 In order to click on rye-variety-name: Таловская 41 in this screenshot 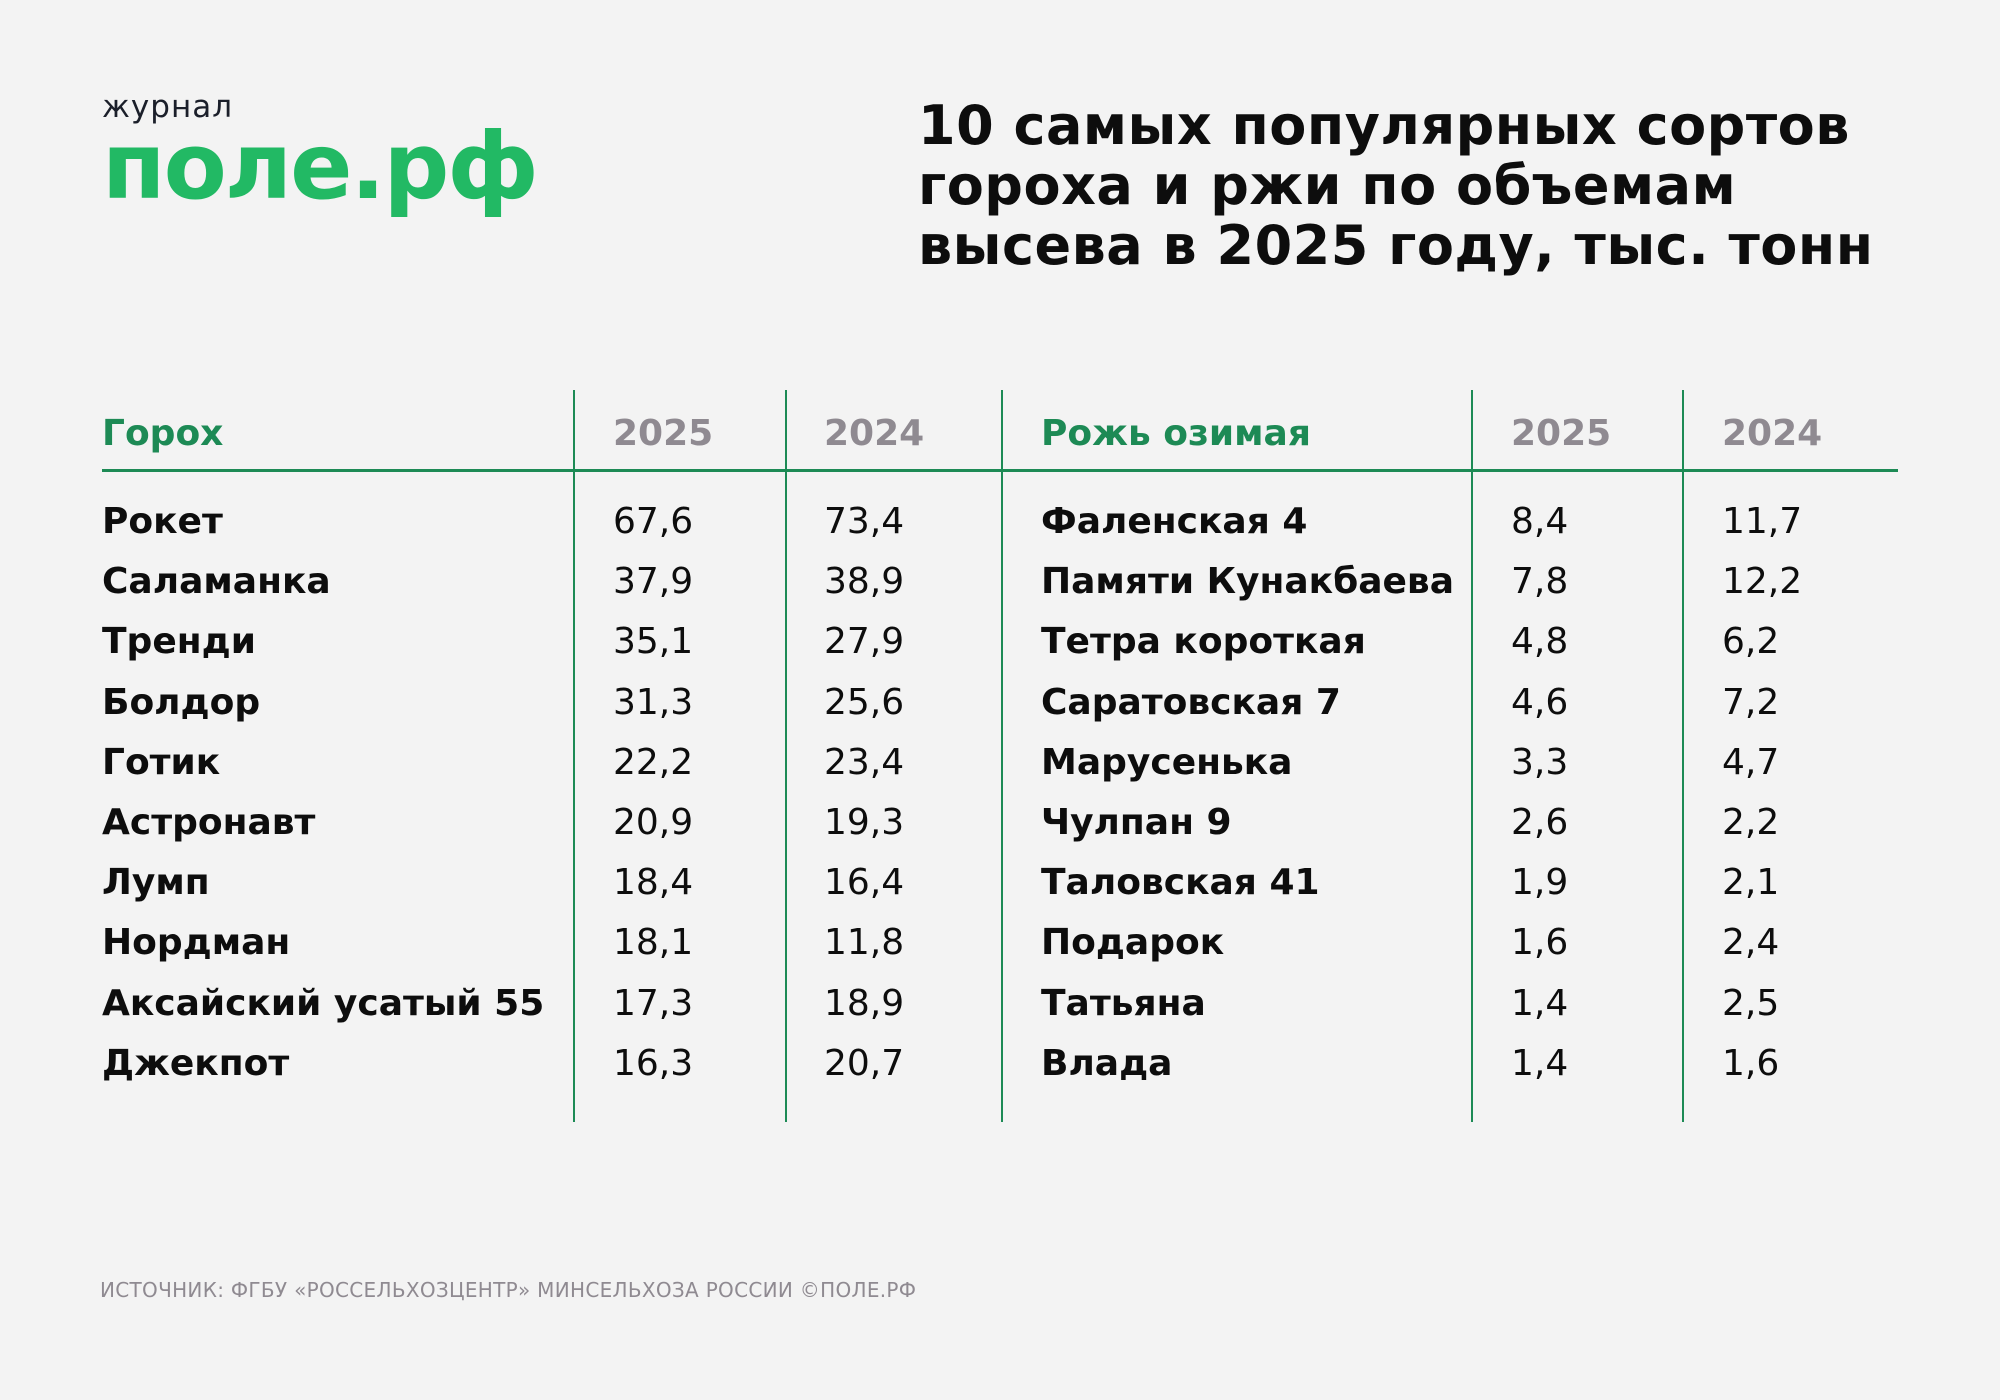, I will do `click(1180, 883)`.